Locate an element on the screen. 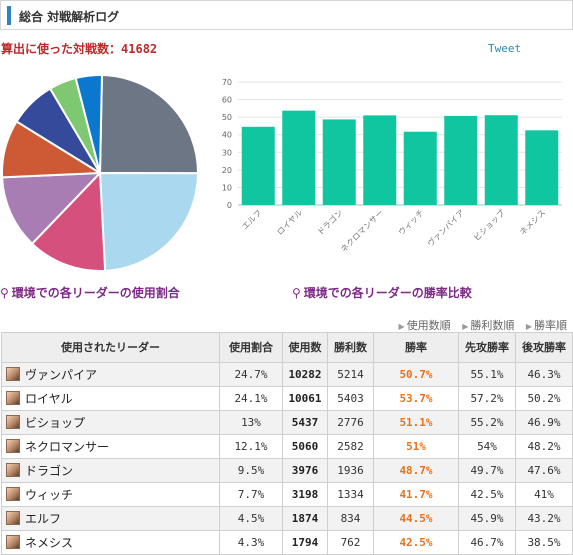  second-winrate-cell: 41% is located at coordinates (544, 494).